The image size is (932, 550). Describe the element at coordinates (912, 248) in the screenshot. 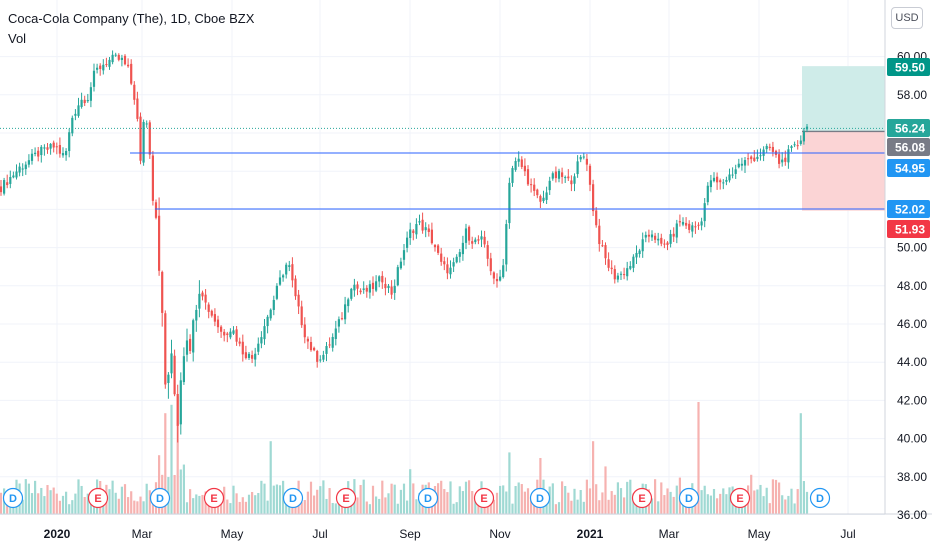

I see `price-tick-label: 50.00` at that location.